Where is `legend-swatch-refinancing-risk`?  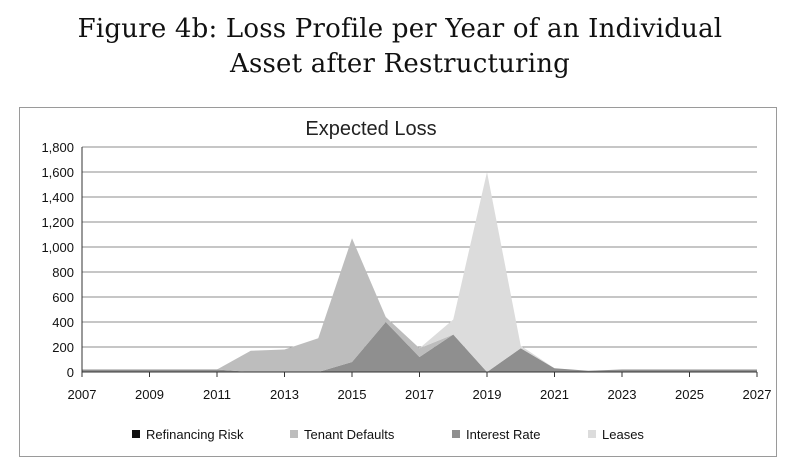
legend-swatch-refinancing-risk is located at coordinates (136, 434).